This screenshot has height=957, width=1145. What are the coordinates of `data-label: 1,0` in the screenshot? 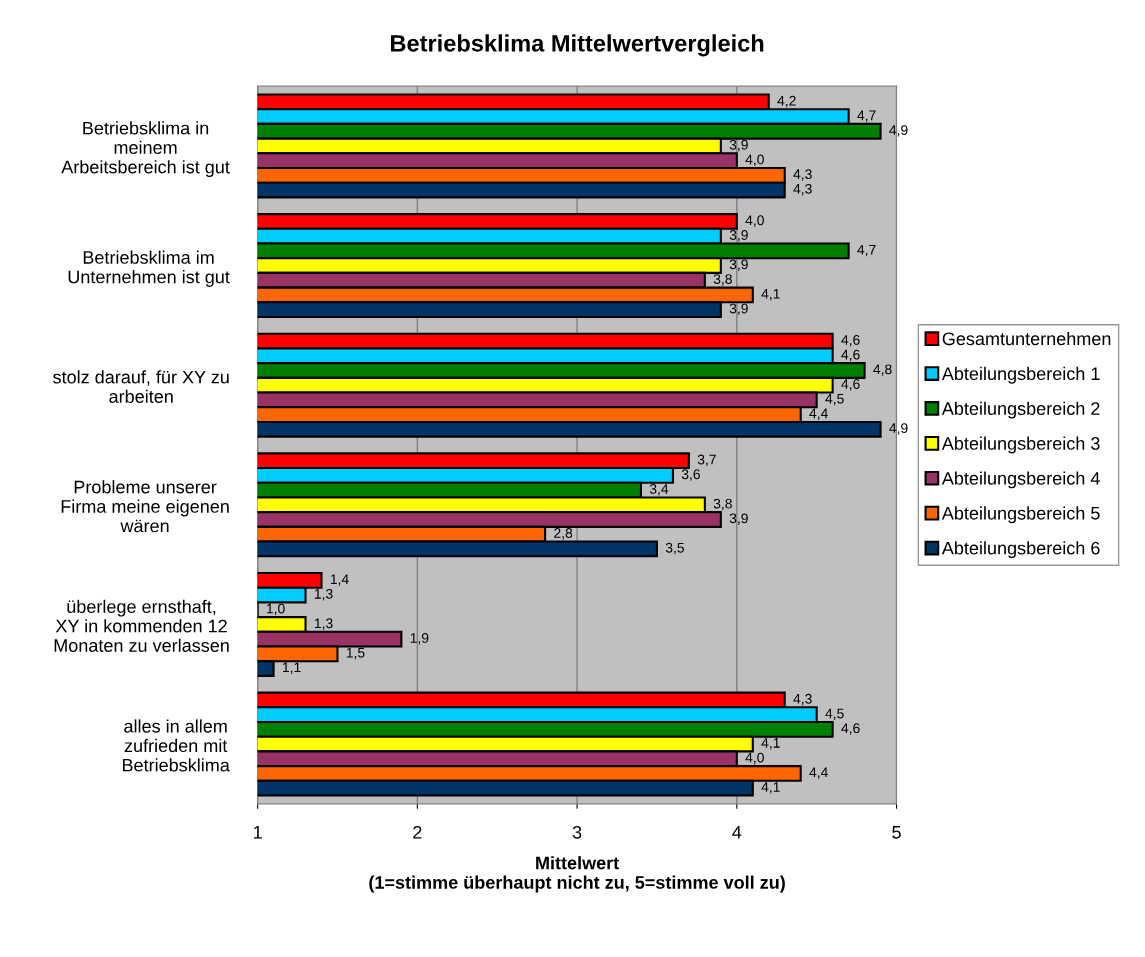 It's located at (276, 609).